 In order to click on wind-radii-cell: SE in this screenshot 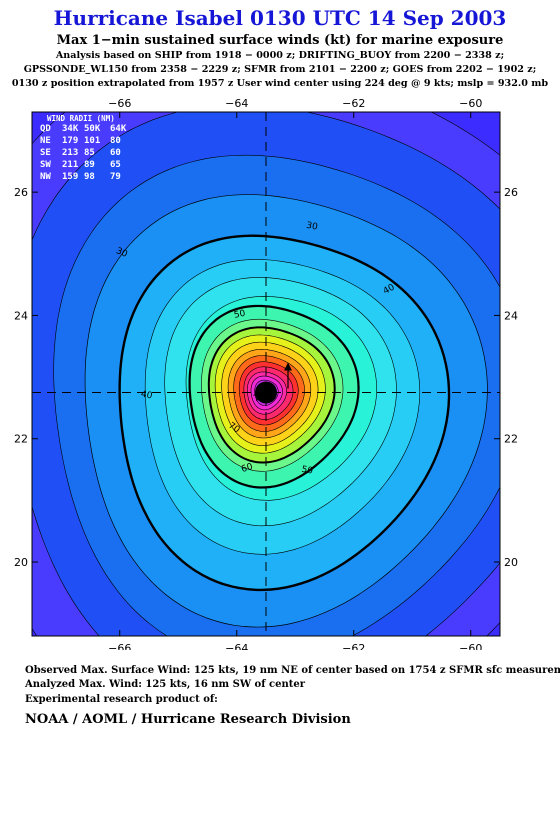, I will do `click(45, 153)`.